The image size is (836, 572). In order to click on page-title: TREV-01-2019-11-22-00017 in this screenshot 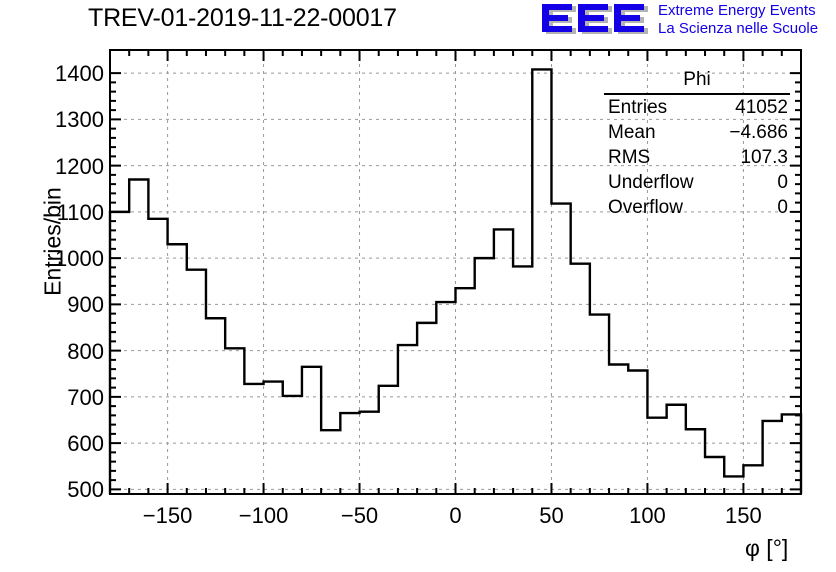, I will do `click(242, 18)`.